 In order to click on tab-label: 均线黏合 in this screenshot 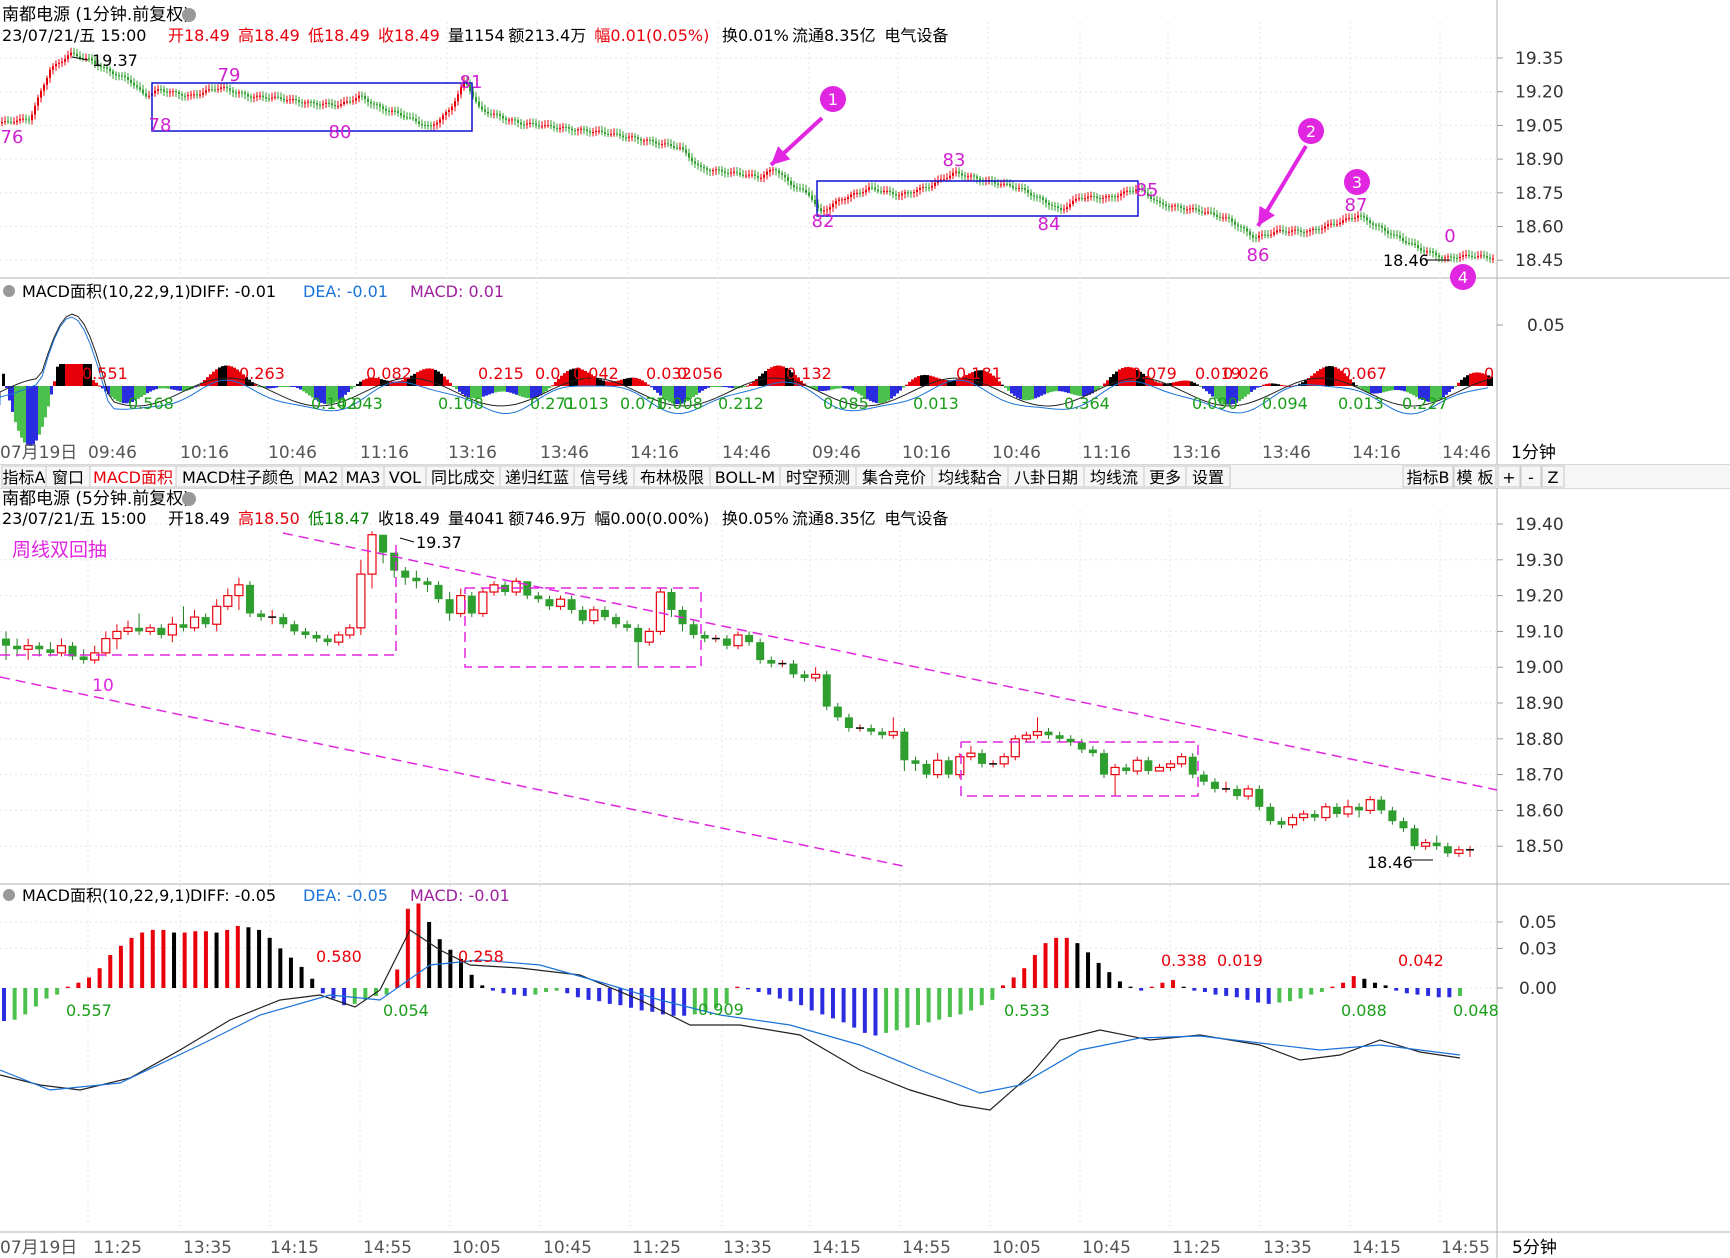, I will do `click(970, 477)`.